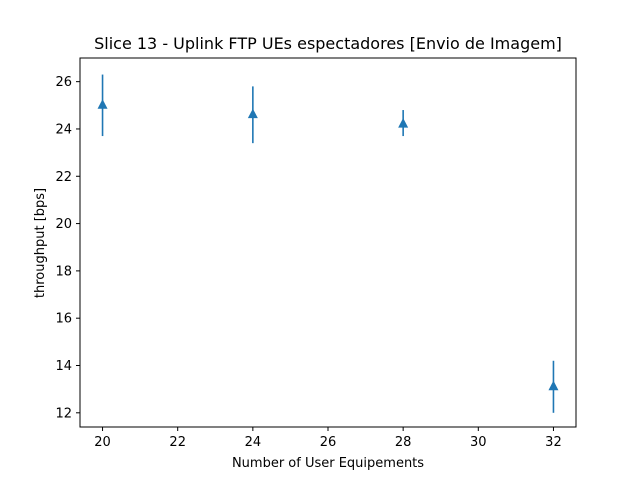 The width and height of the screenshot is (640, 480). Describe the element at coordinates (67, 248) in the screenshot. I see `y-axis: 12 14 16 18 20 22 24 26` at that location.